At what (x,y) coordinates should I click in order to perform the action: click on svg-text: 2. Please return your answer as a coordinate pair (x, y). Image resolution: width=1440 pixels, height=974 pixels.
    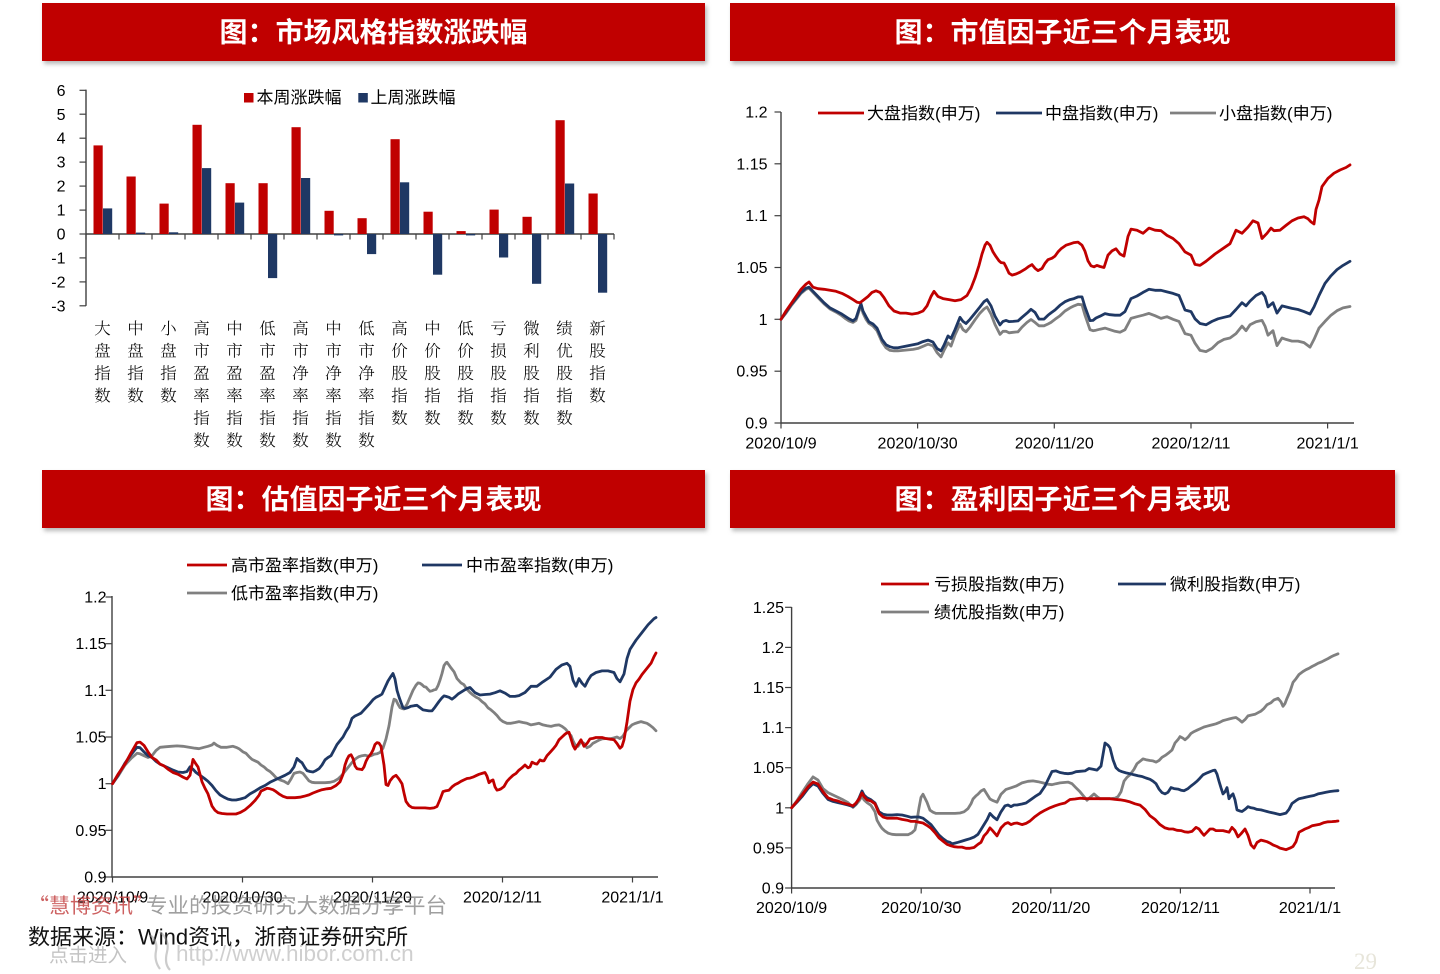
    Looking at the image, I should click on (61, 187).